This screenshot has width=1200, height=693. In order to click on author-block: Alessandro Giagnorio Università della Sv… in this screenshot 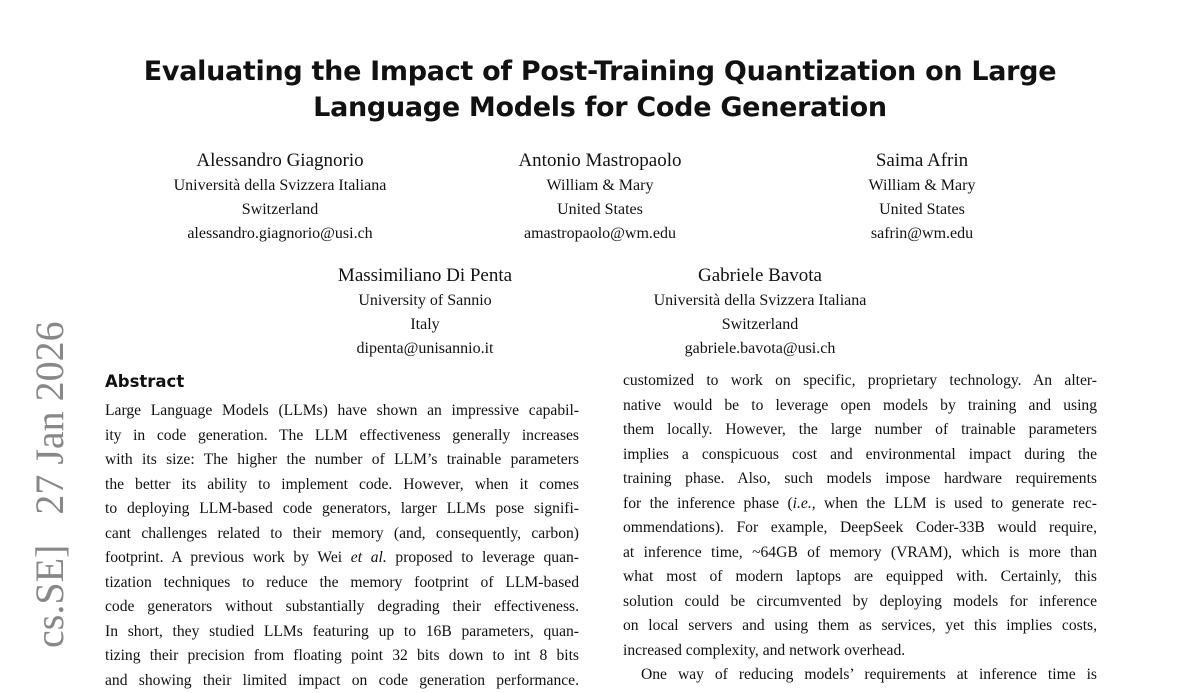, I will do `click(280, 197)`.